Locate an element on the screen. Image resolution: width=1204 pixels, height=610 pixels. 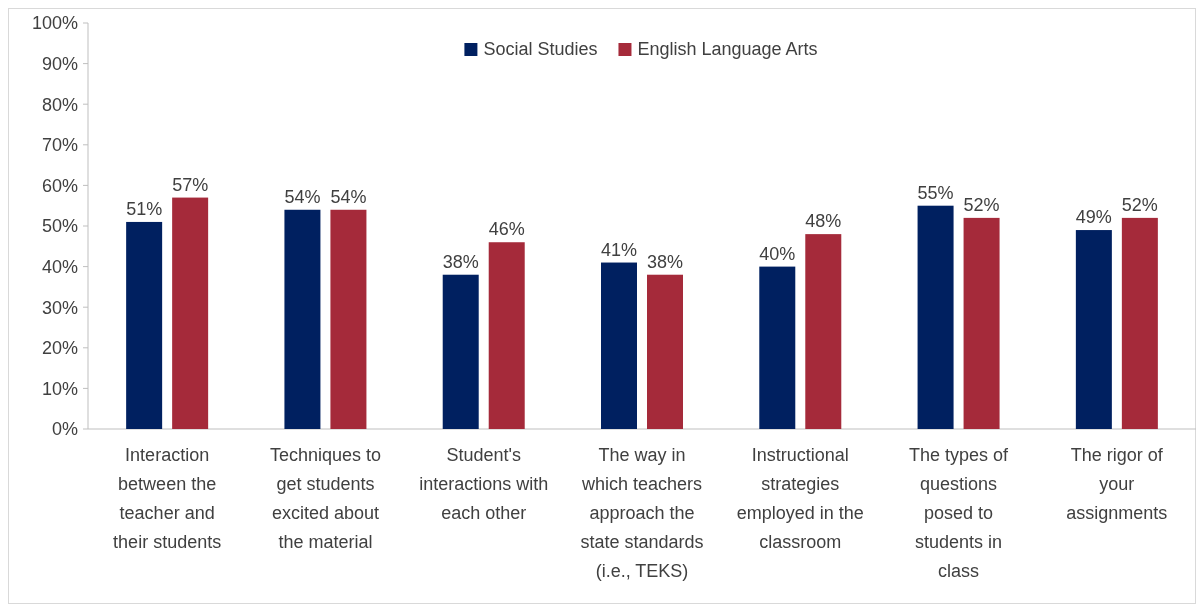
y-tick-label: 50% is located at coordinates (59, 226).